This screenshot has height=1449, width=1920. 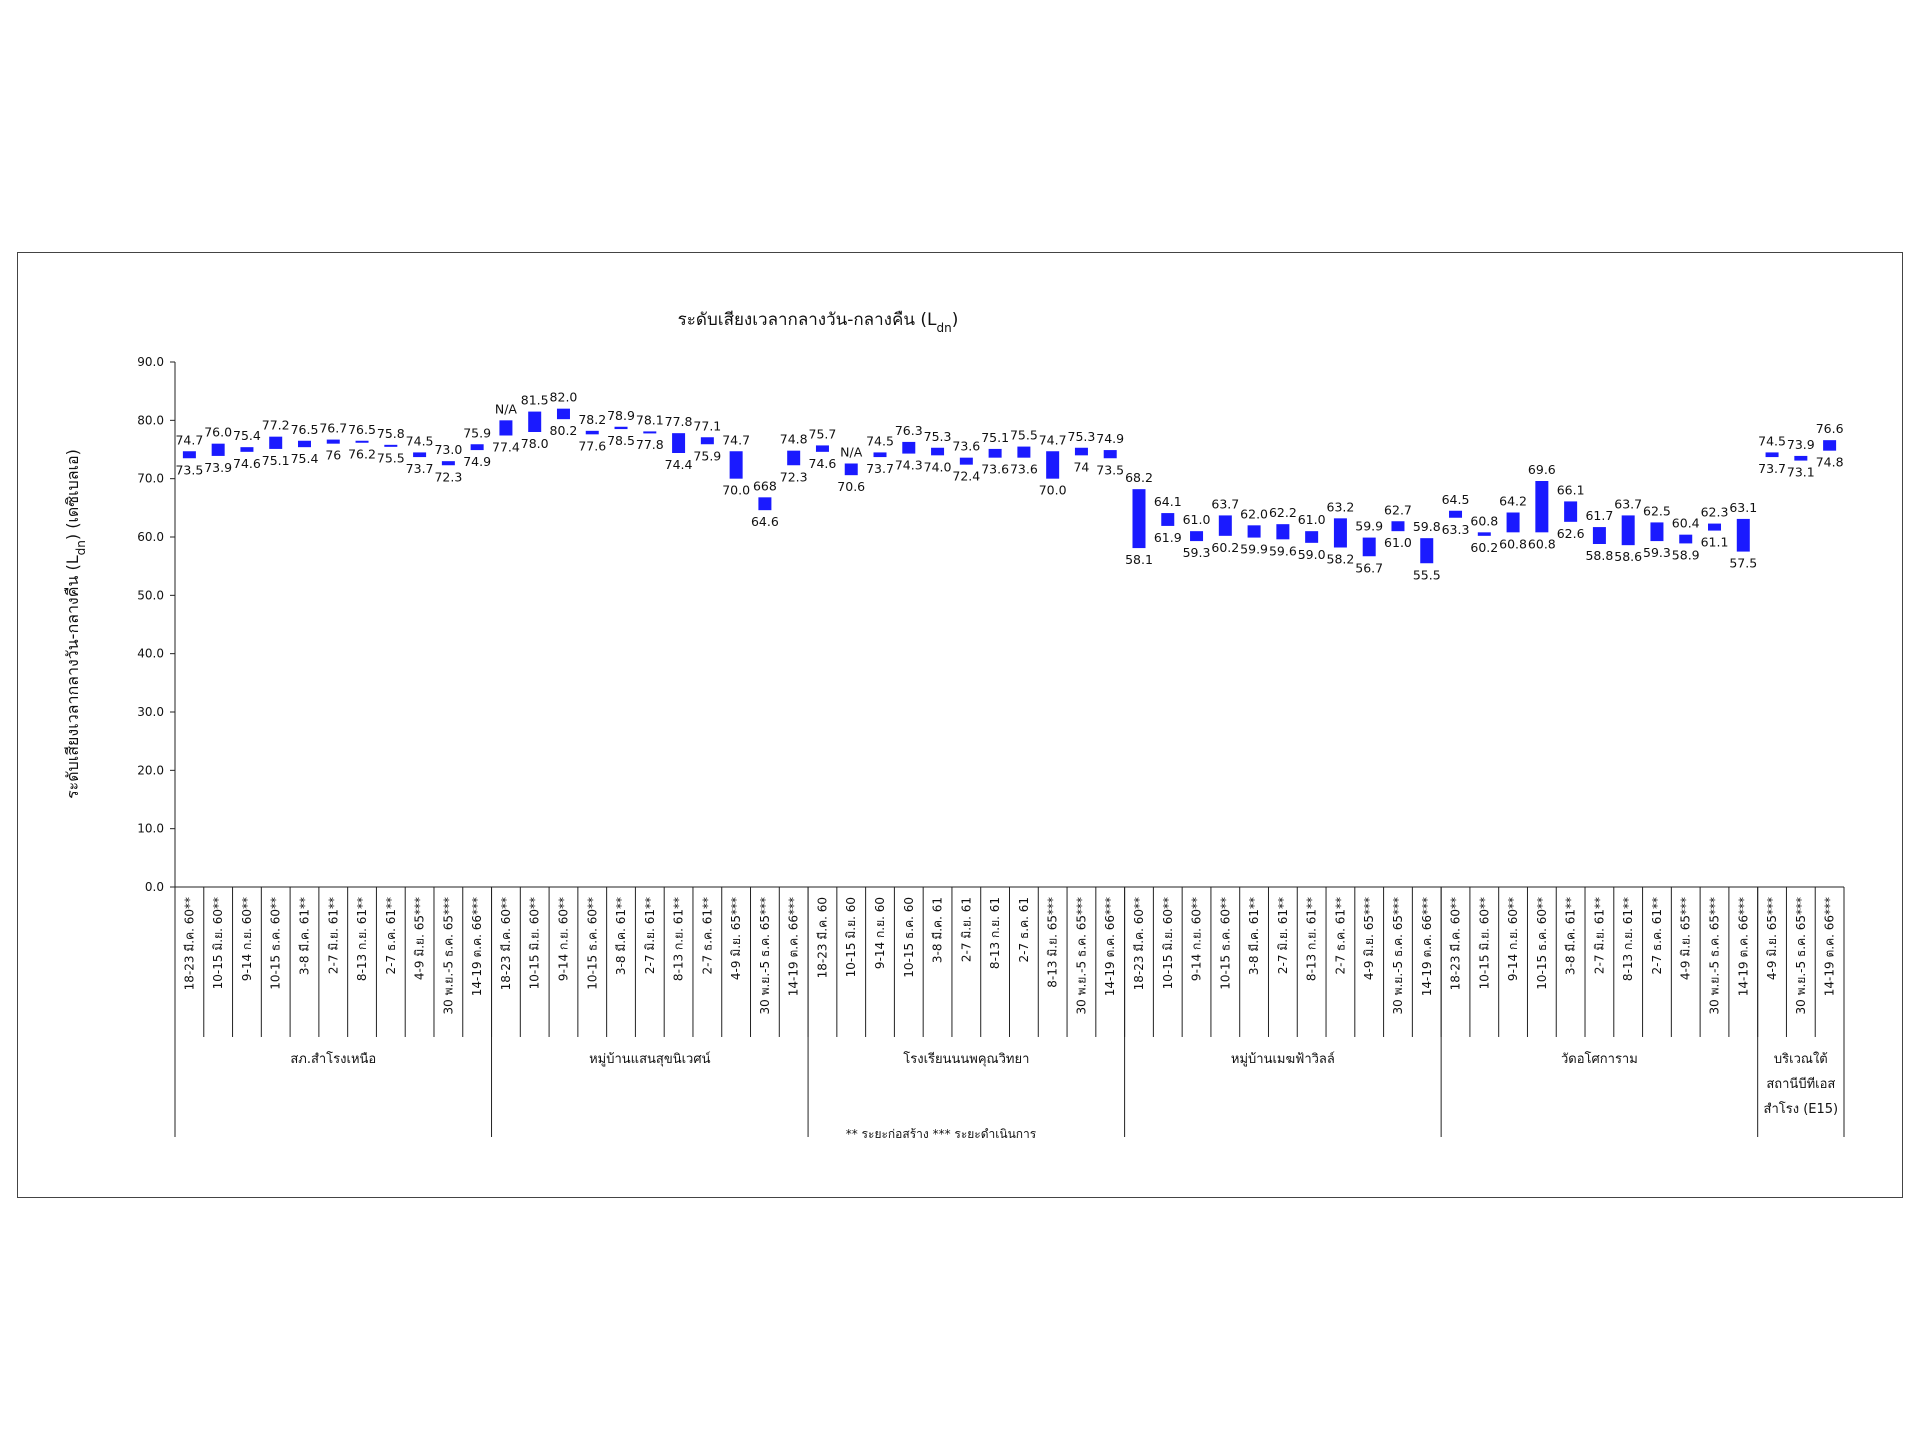 I want to click on bar-high-label: 73.0, so click(x=448, y=449).